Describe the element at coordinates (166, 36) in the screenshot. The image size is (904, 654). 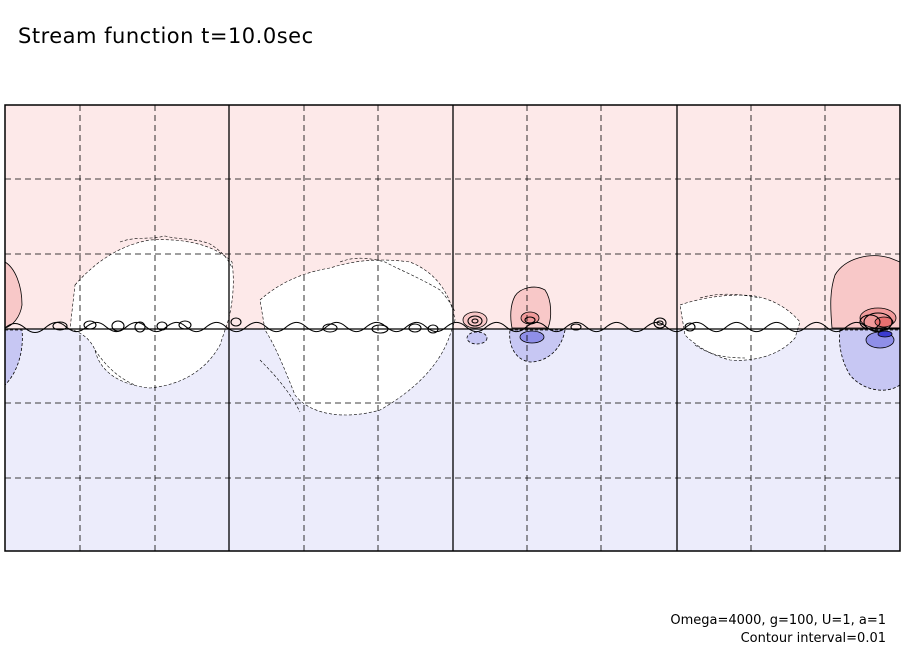
I see `plot-title: Stream function t=10.0sec` at that location.